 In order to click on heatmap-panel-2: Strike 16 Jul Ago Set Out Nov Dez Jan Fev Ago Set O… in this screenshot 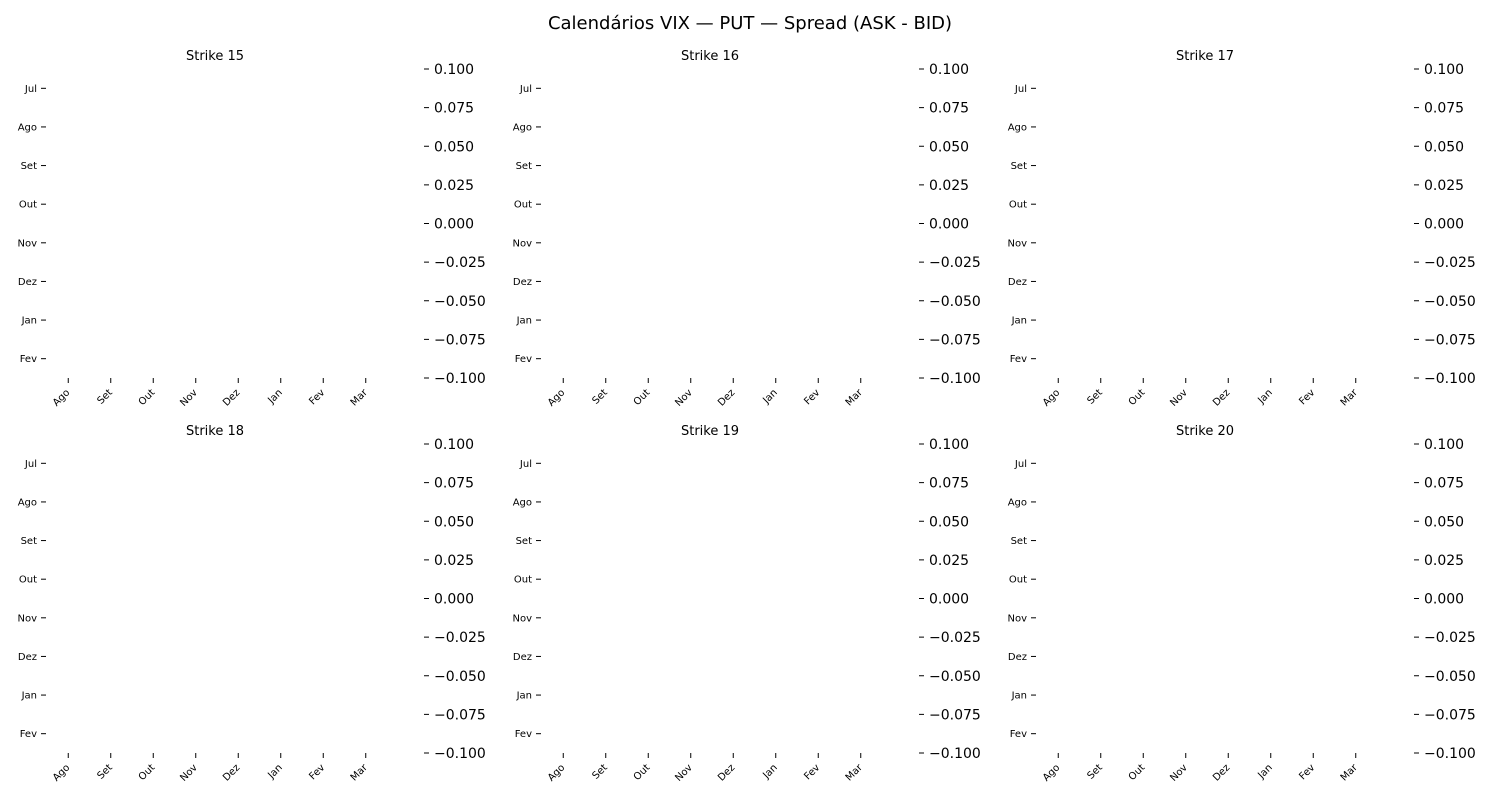, I will do `click(746, 229)`.